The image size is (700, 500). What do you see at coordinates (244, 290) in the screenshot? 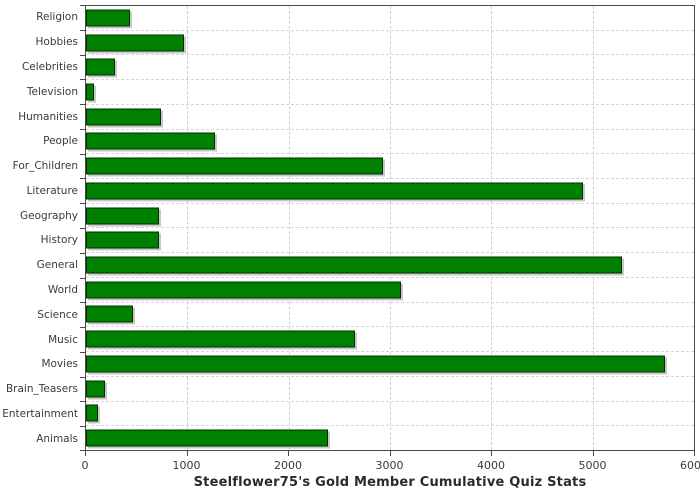
I see `bar-world` at bounding box center [244, 290].